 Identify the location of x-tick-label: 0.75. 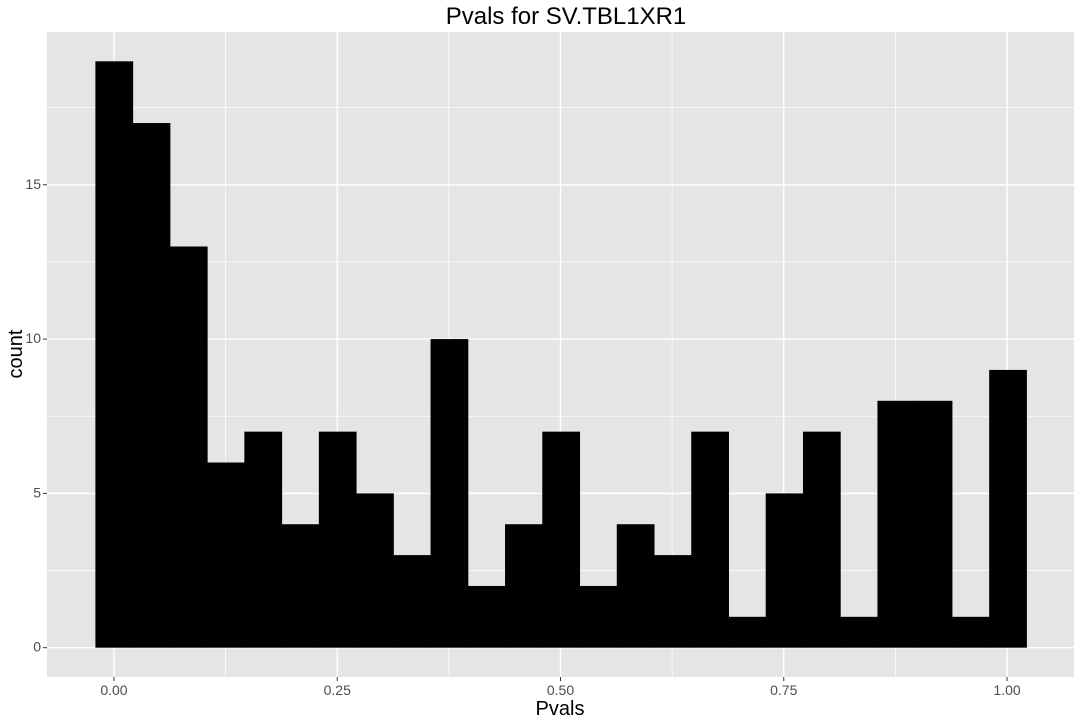
(783, 690).